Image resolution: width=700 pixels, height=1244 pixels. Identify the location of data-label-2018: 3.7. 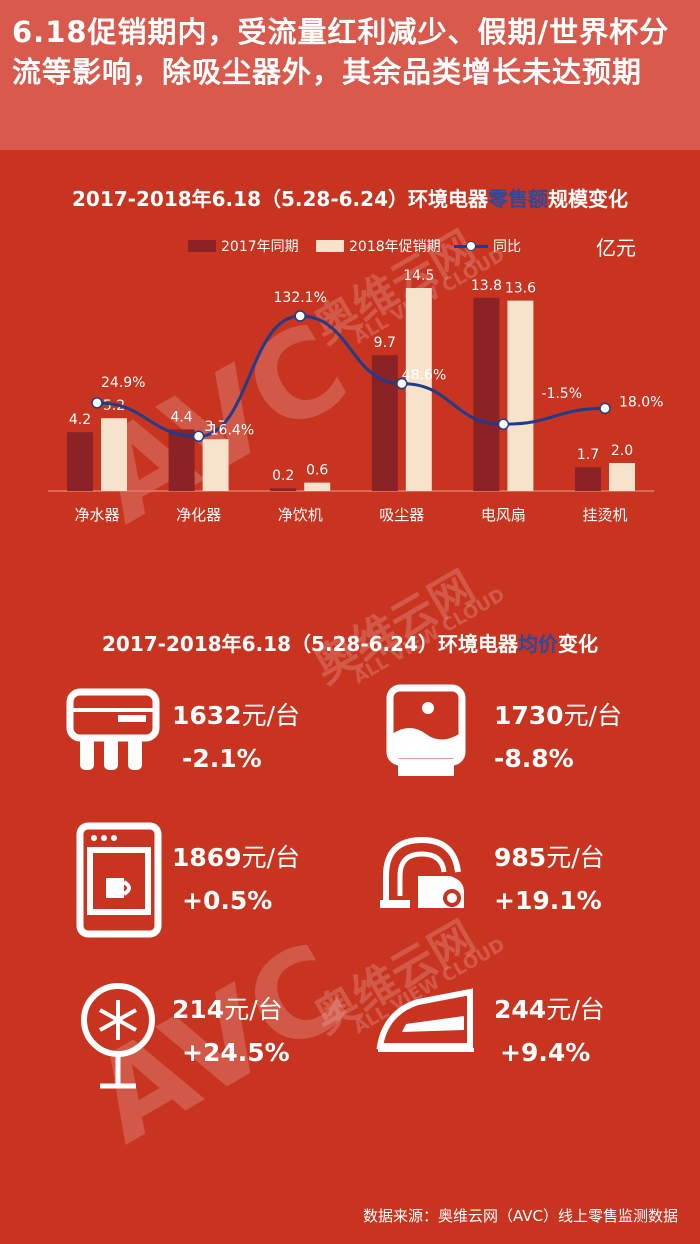
(215, 427).